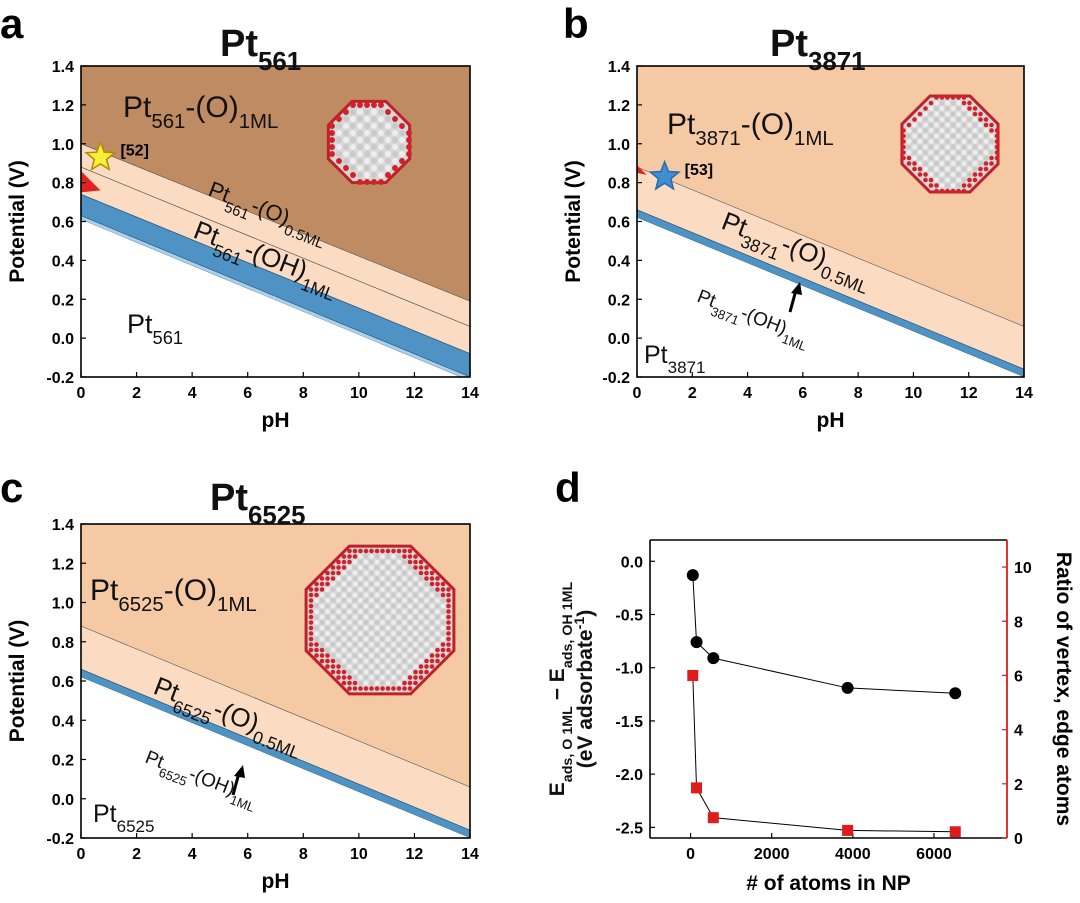  I want to click on x-tick-label: 6, so click(802, 393).